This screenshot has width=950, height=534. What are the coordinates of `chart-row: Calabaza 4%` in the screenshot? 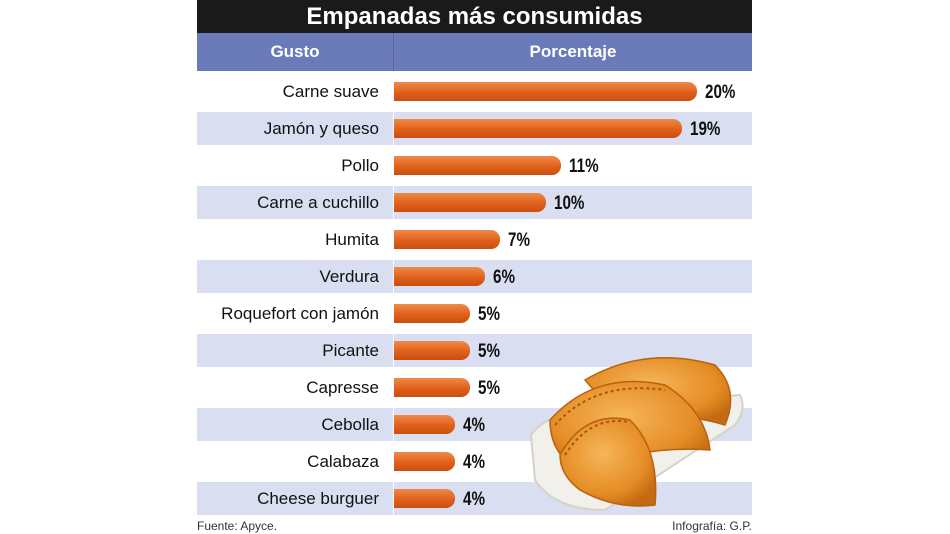 It's located at (474, 461).